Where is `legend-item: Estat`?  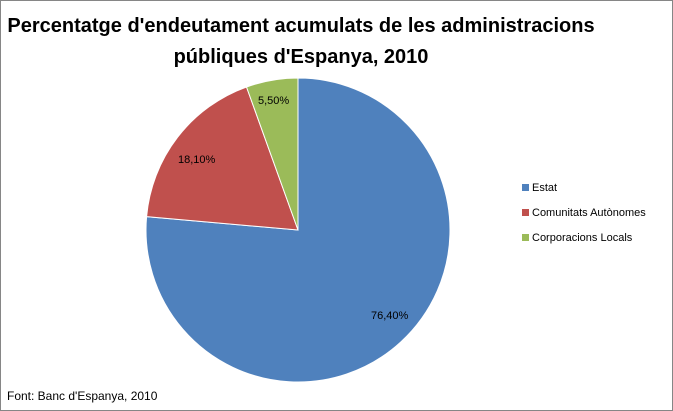 legend-item: Estat is located at coordinates (584, 187).